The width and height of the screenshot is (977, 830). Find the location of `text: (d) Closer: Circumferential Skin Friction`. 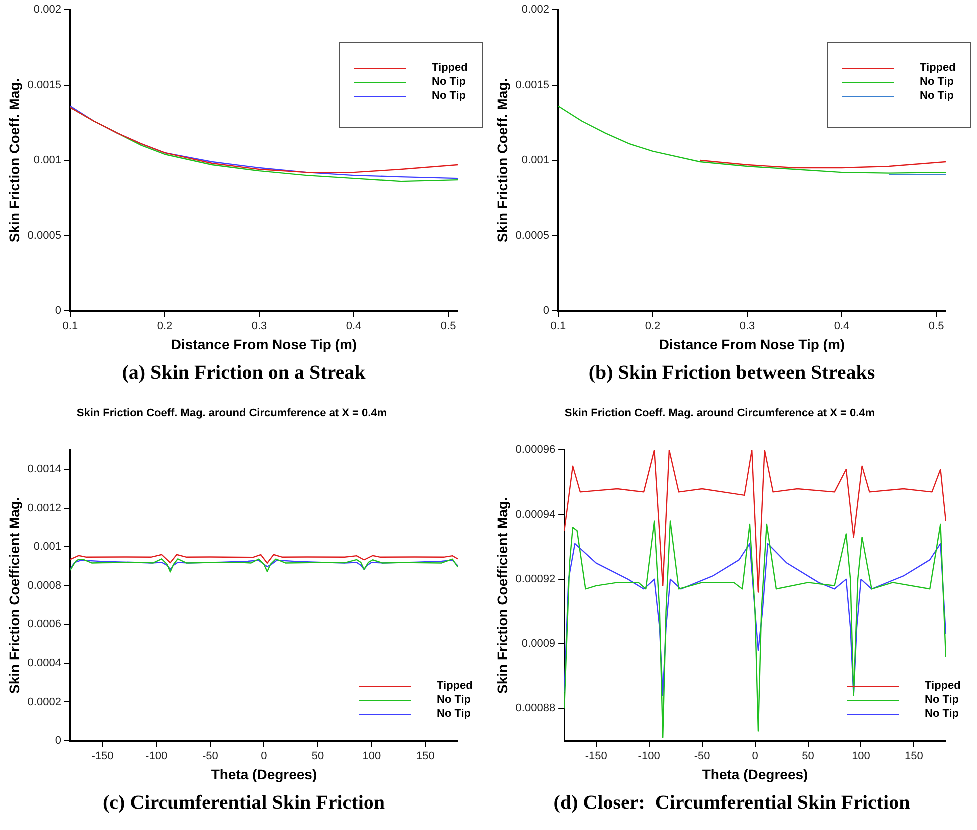

text: (d) Closer: Circumferential Skin Friction is located at coordinates (732, 803).